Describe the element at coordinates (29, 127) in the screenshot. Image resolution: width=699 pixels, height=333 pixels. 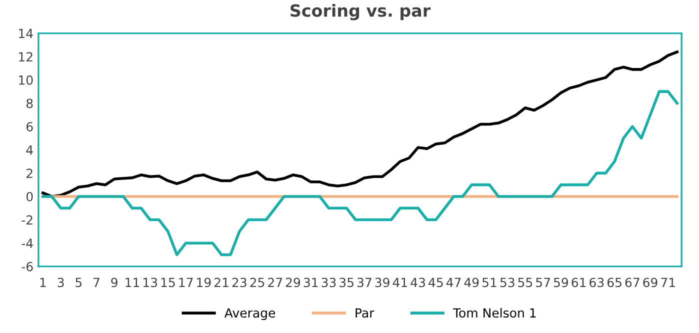
I see `y-tick-label: 6` at that location.